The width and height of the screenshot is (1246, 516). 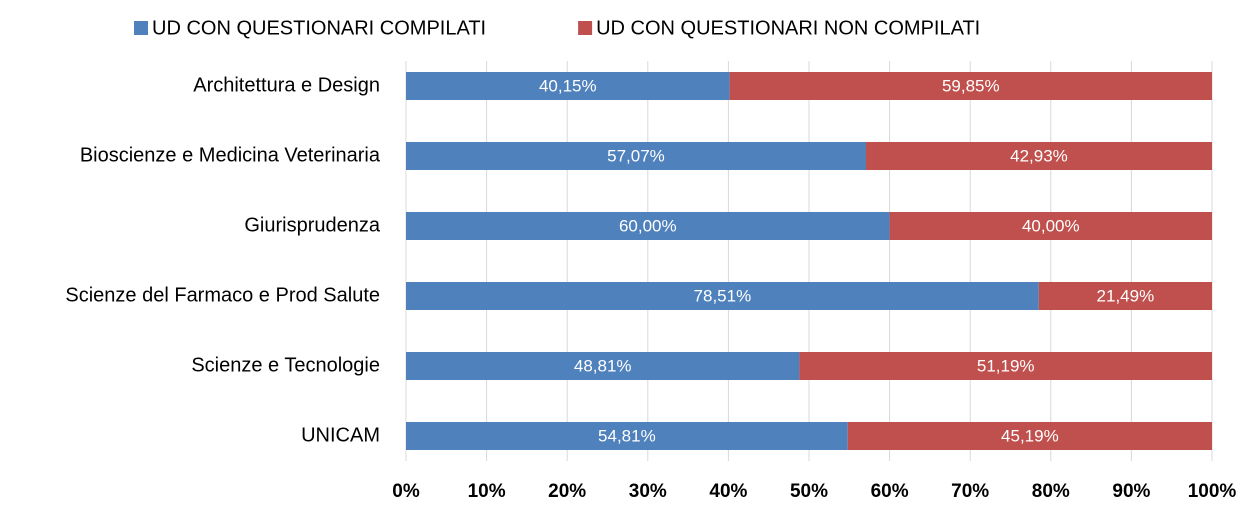 I want to click on data-label: 48,81%, so click(x=603, y=365).